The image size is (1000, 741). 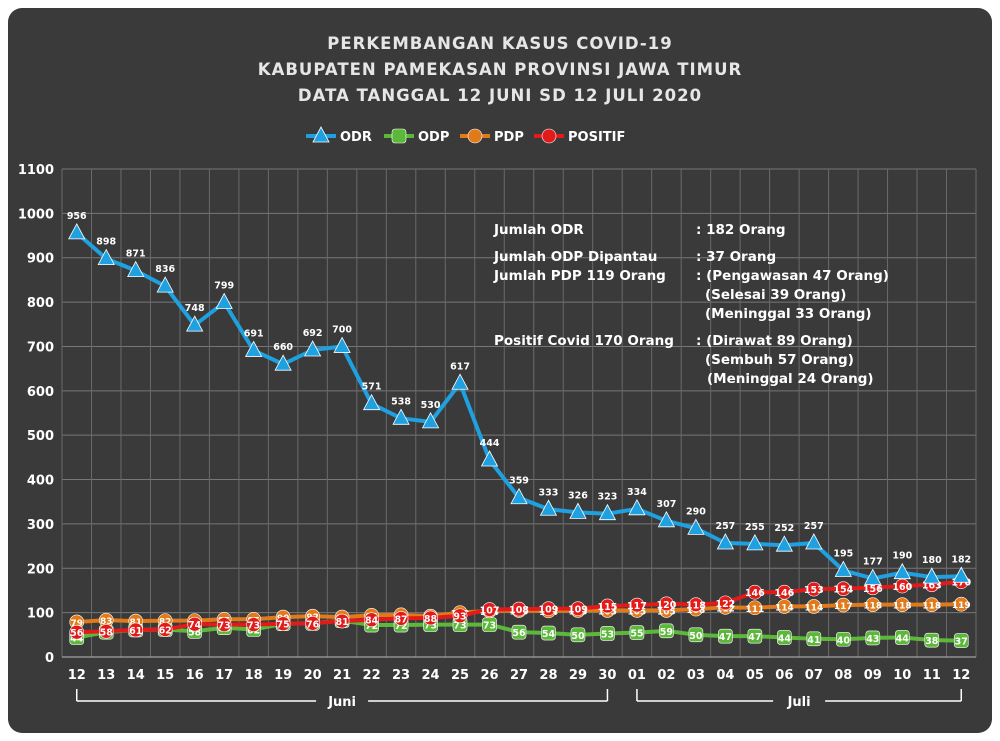 I want to click on x-tick-label: 12, so click(x=961, y=675).